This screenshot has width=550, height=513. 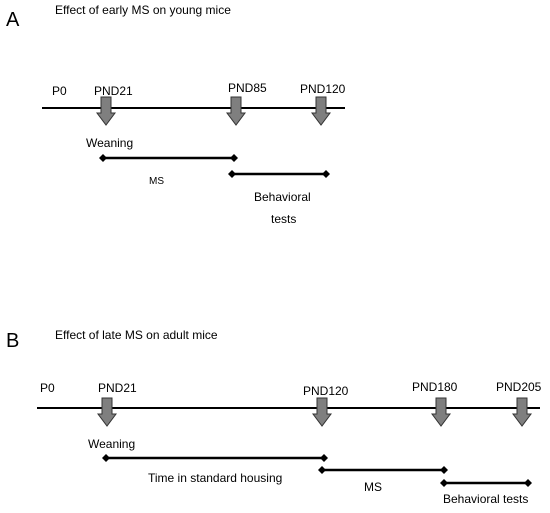 What do you see at coordinates (113, 91) in the screenshot?
I see `panel-a-timepoint-label: PND21` at bounding box center [113, 91].